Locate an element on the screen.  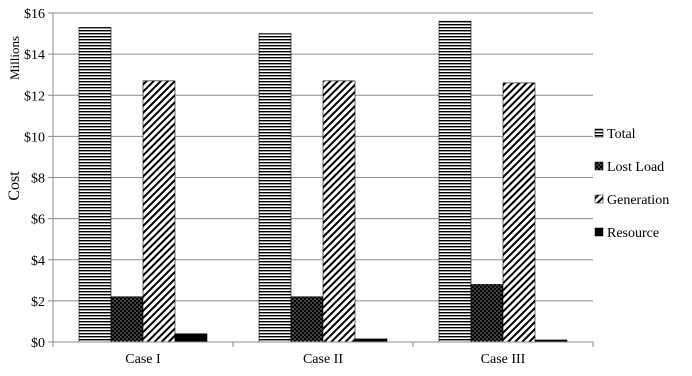
units-label: Millions is located at coordinates (14, 58).